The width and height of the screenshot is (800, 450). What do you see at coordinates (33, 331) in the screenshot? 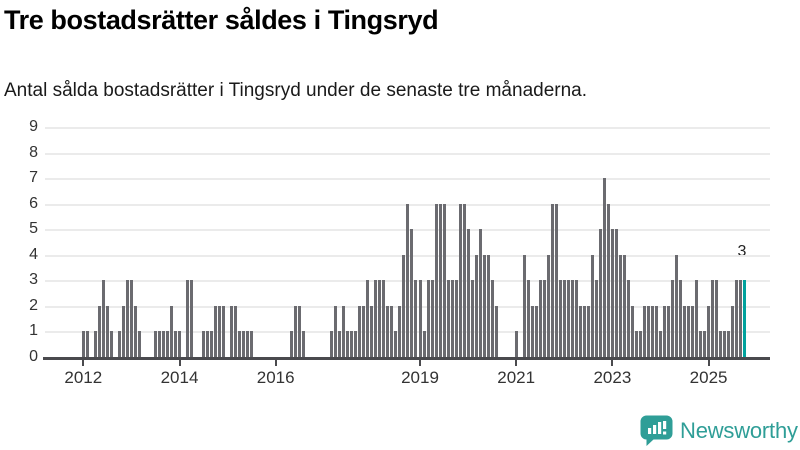
I see `y-axis-label: 1` at bounding box center [33, 331].